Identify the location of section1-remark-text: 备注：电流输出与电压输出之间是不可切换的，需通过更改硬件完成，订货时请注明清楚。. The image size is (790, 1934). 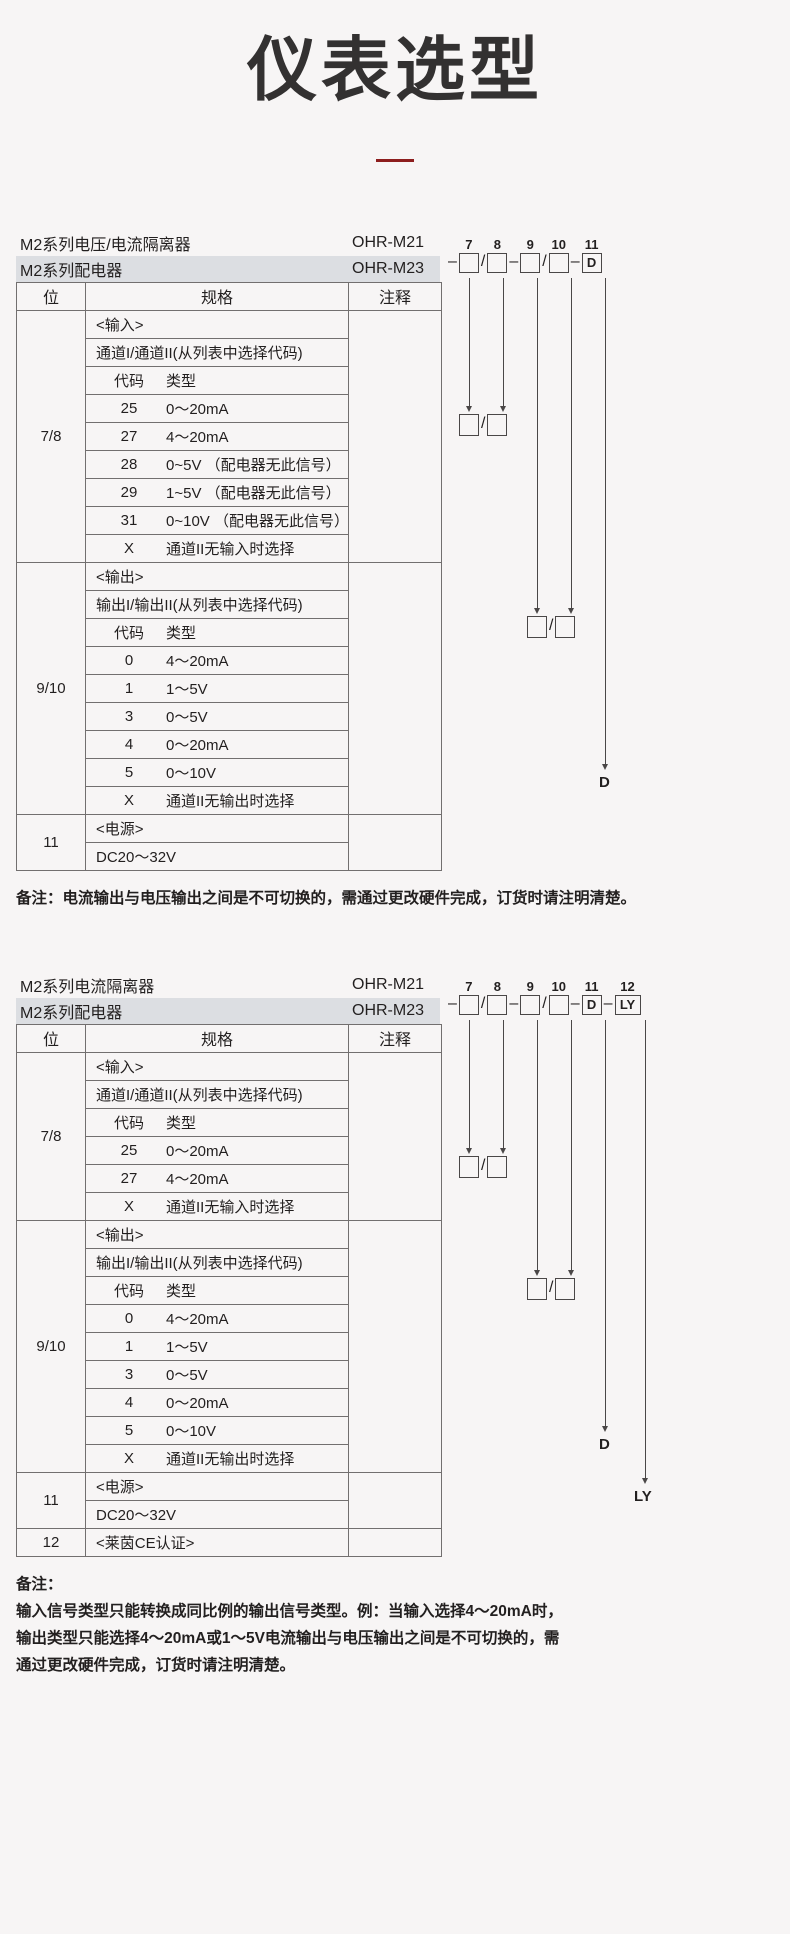
(326, 898).